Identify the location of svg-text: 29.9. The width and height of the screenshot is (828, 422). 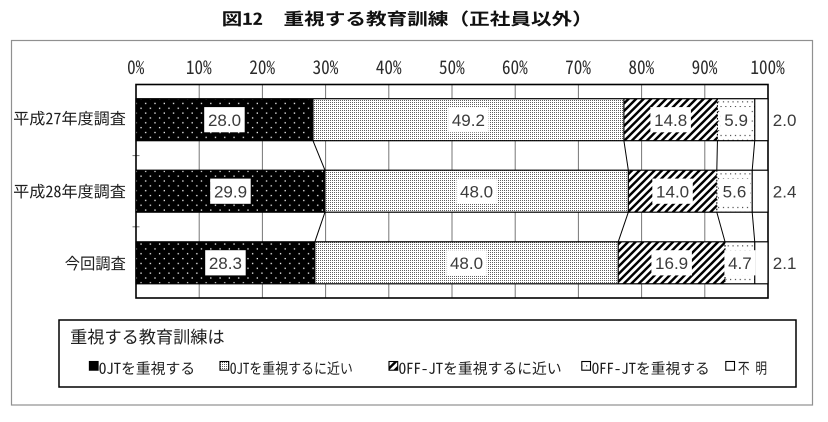
(230, 191).